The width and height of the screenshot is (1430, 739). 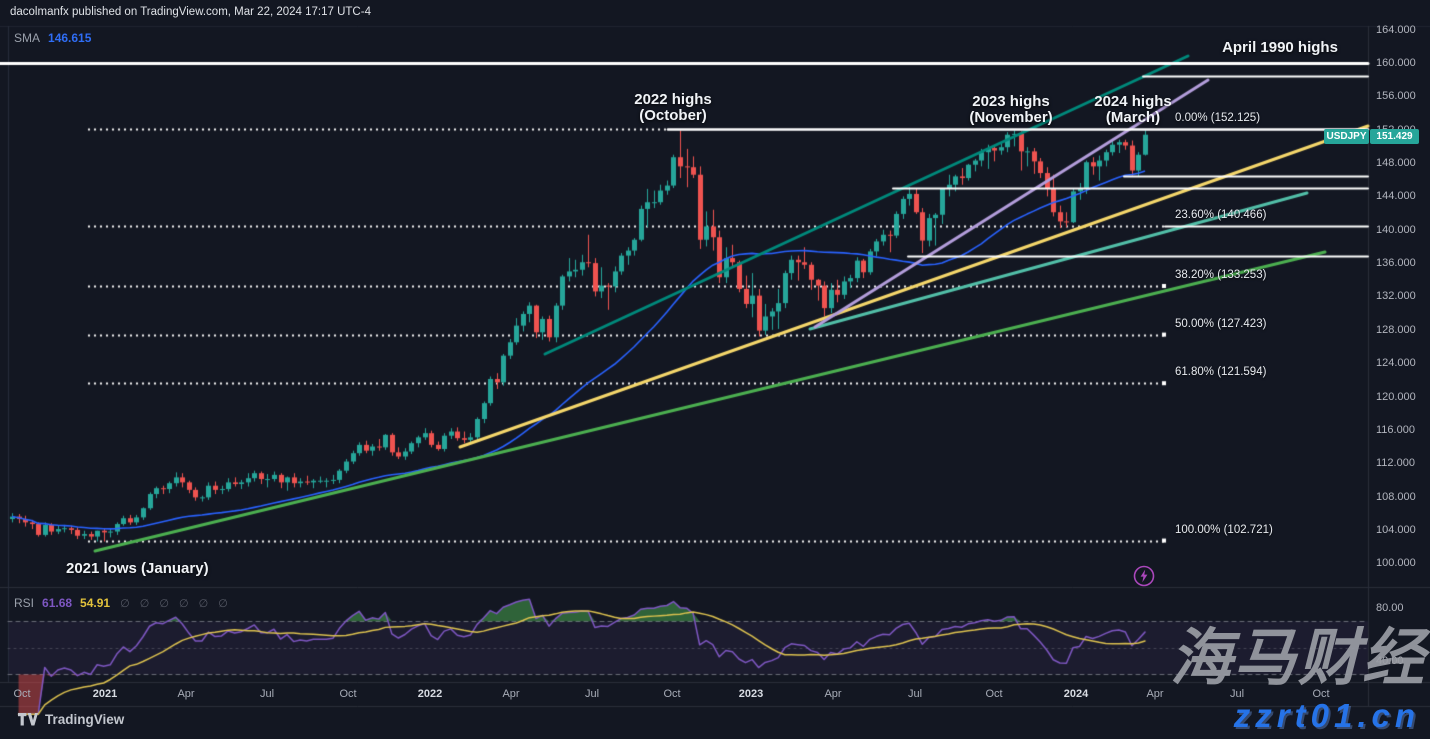 I want to click on last-price-text: 151.429, so click(x=1394, y=136).